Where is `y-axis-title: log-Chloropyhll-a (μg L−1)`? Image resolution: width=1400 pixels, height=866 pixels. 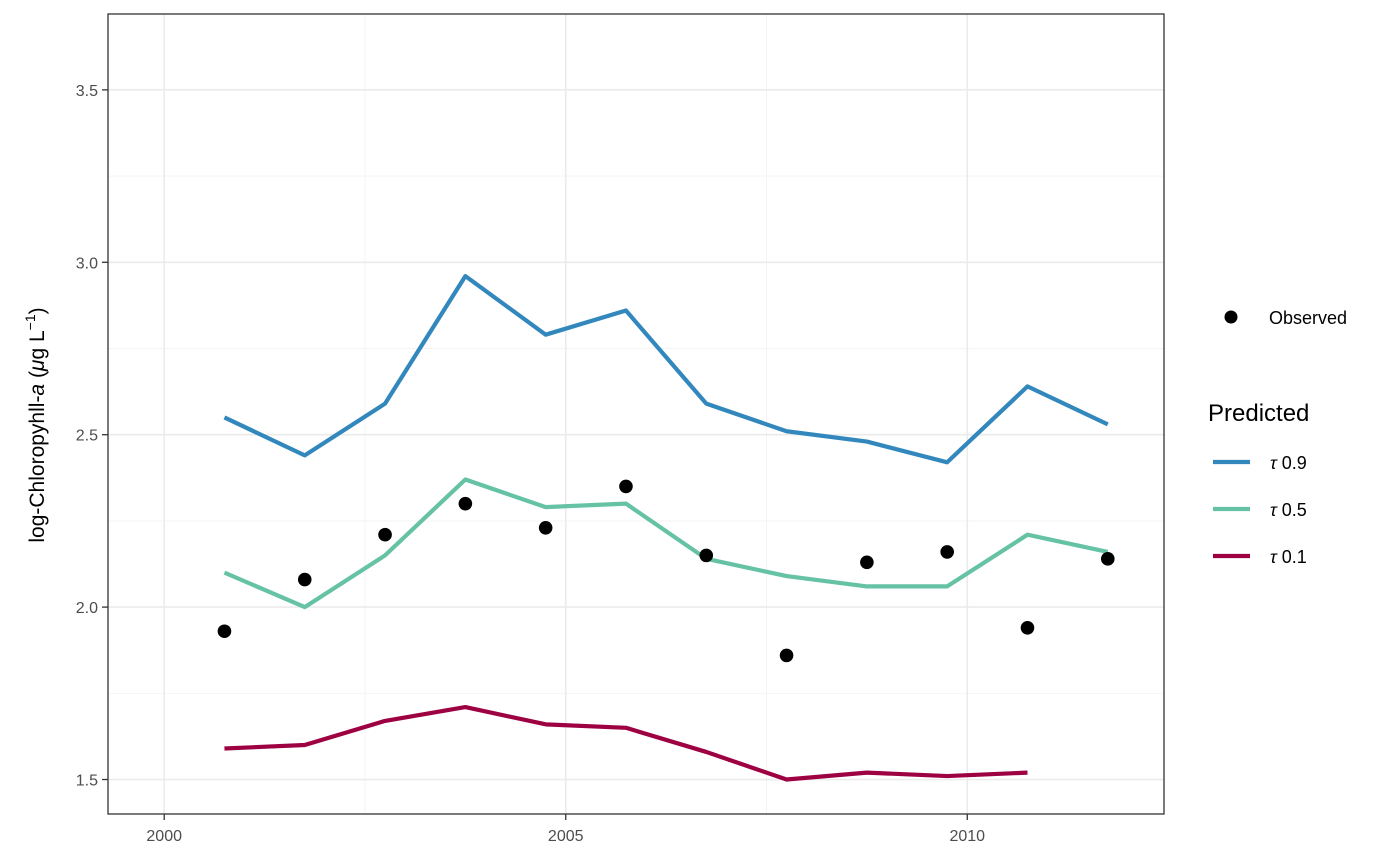
y-axis-title: log-Chloropyhll-a (μg L−1) is located at coordinates (35, 424).